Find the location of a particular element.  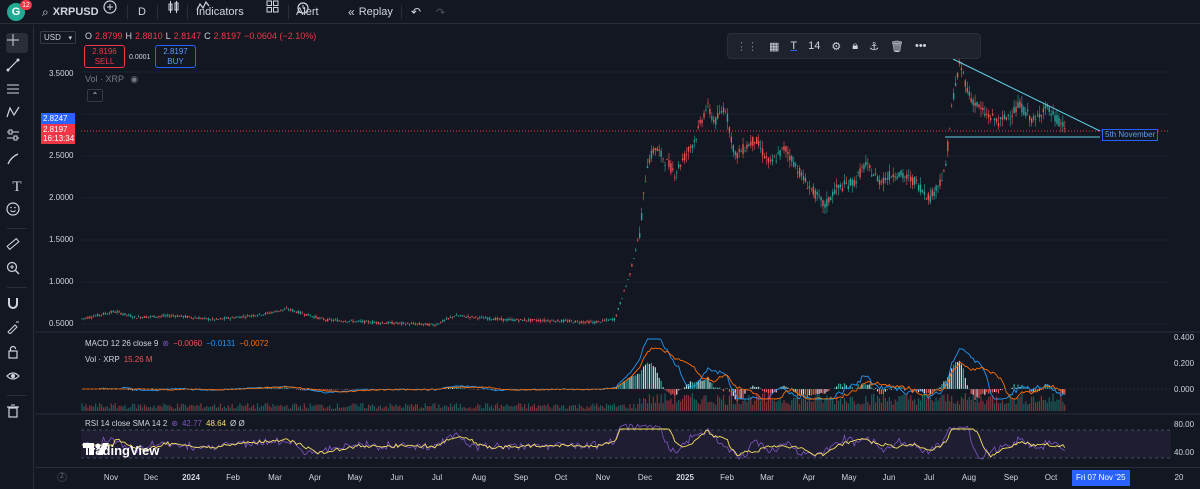

settings-icon: ⚙ is located at coordinates (836, 46).